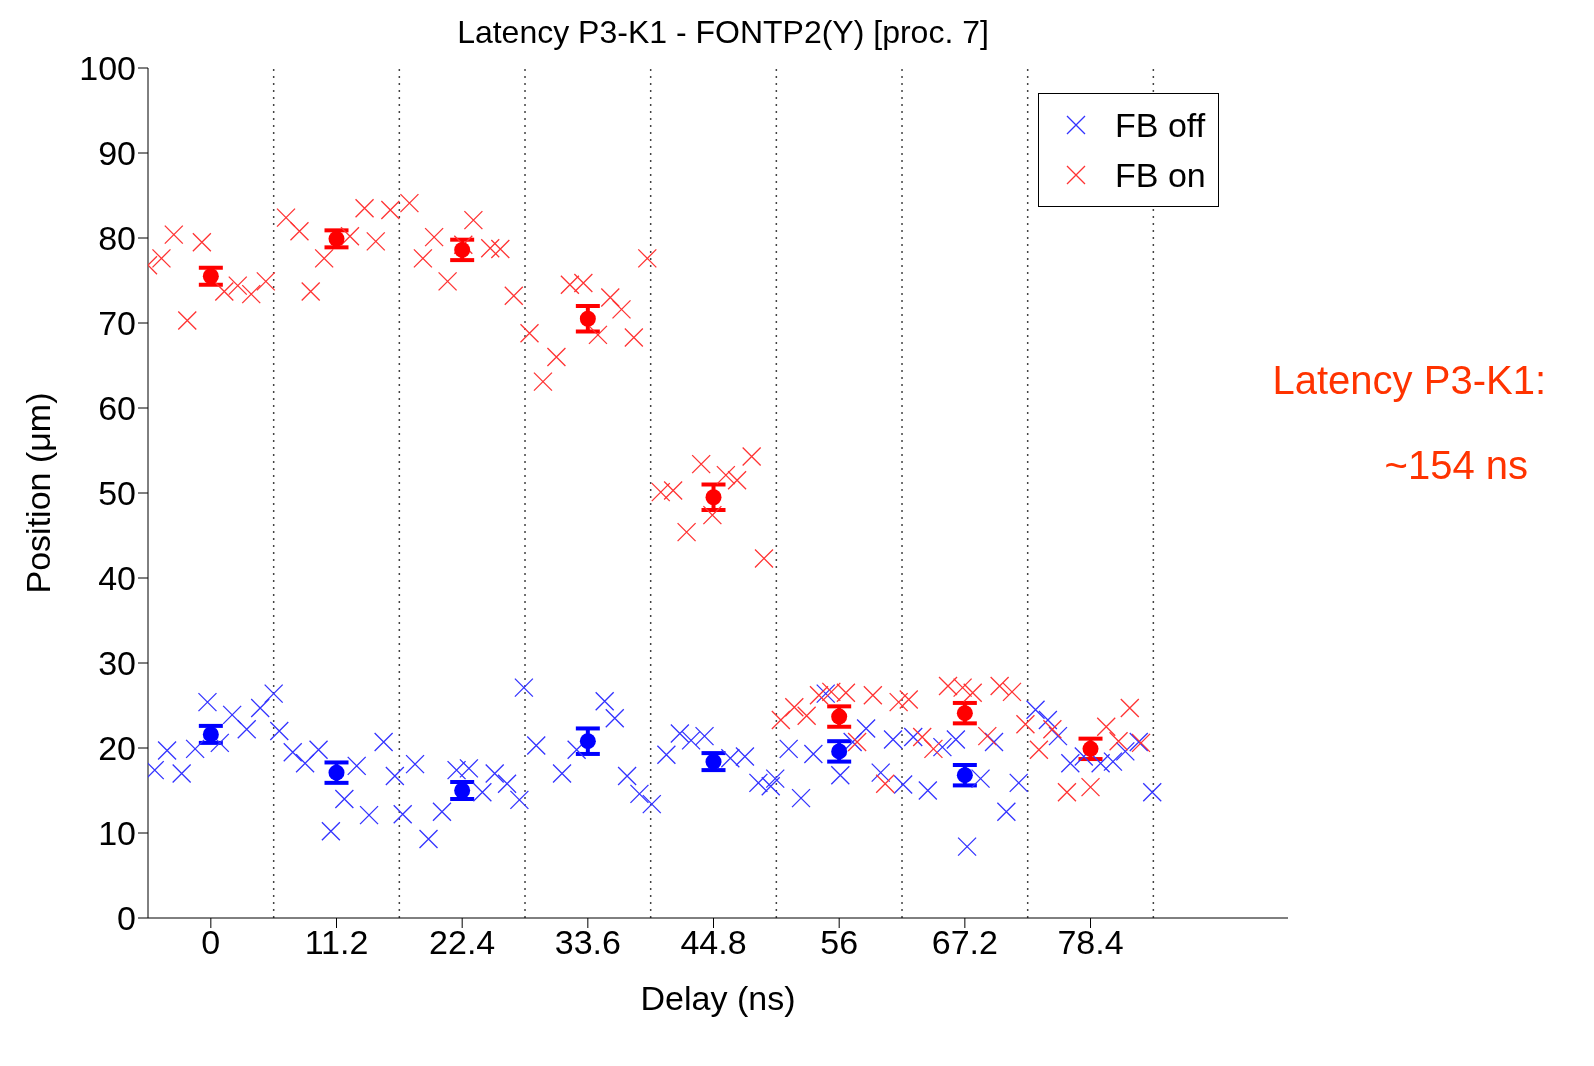 The image size is (1594, 1066). Describe the element at coordinates (117, 833) in the screenshot. I see `y-tick-label: 10` at that location.